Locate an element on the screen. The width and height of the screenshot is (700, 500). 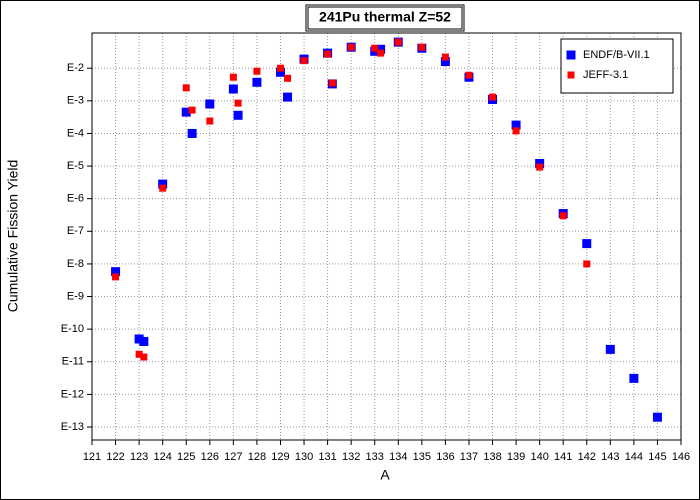
title-box is located at coordinates (385, 18).